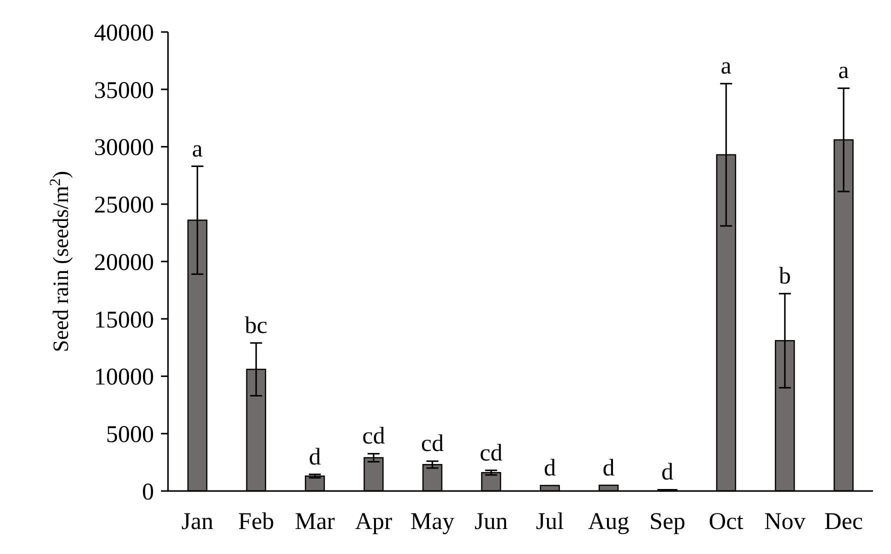 This screenshot has width=891, height=554. What do you see at coordinates (124, 205) in the screenshot?
I see `y-tick-label: 25000` at bounding box center [124, 205].